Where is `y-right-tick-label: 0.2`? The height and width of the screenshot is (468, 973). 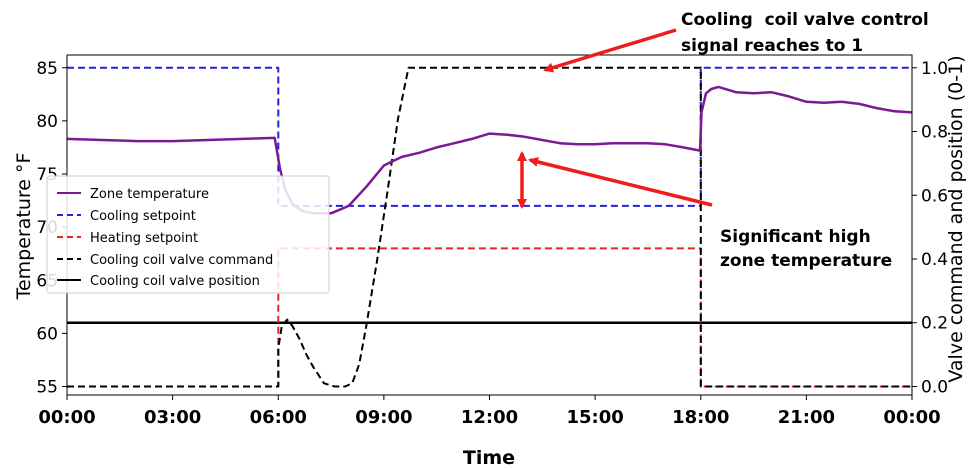 y-right-tick-label: 0.2 is located at coordinates (934, 324).